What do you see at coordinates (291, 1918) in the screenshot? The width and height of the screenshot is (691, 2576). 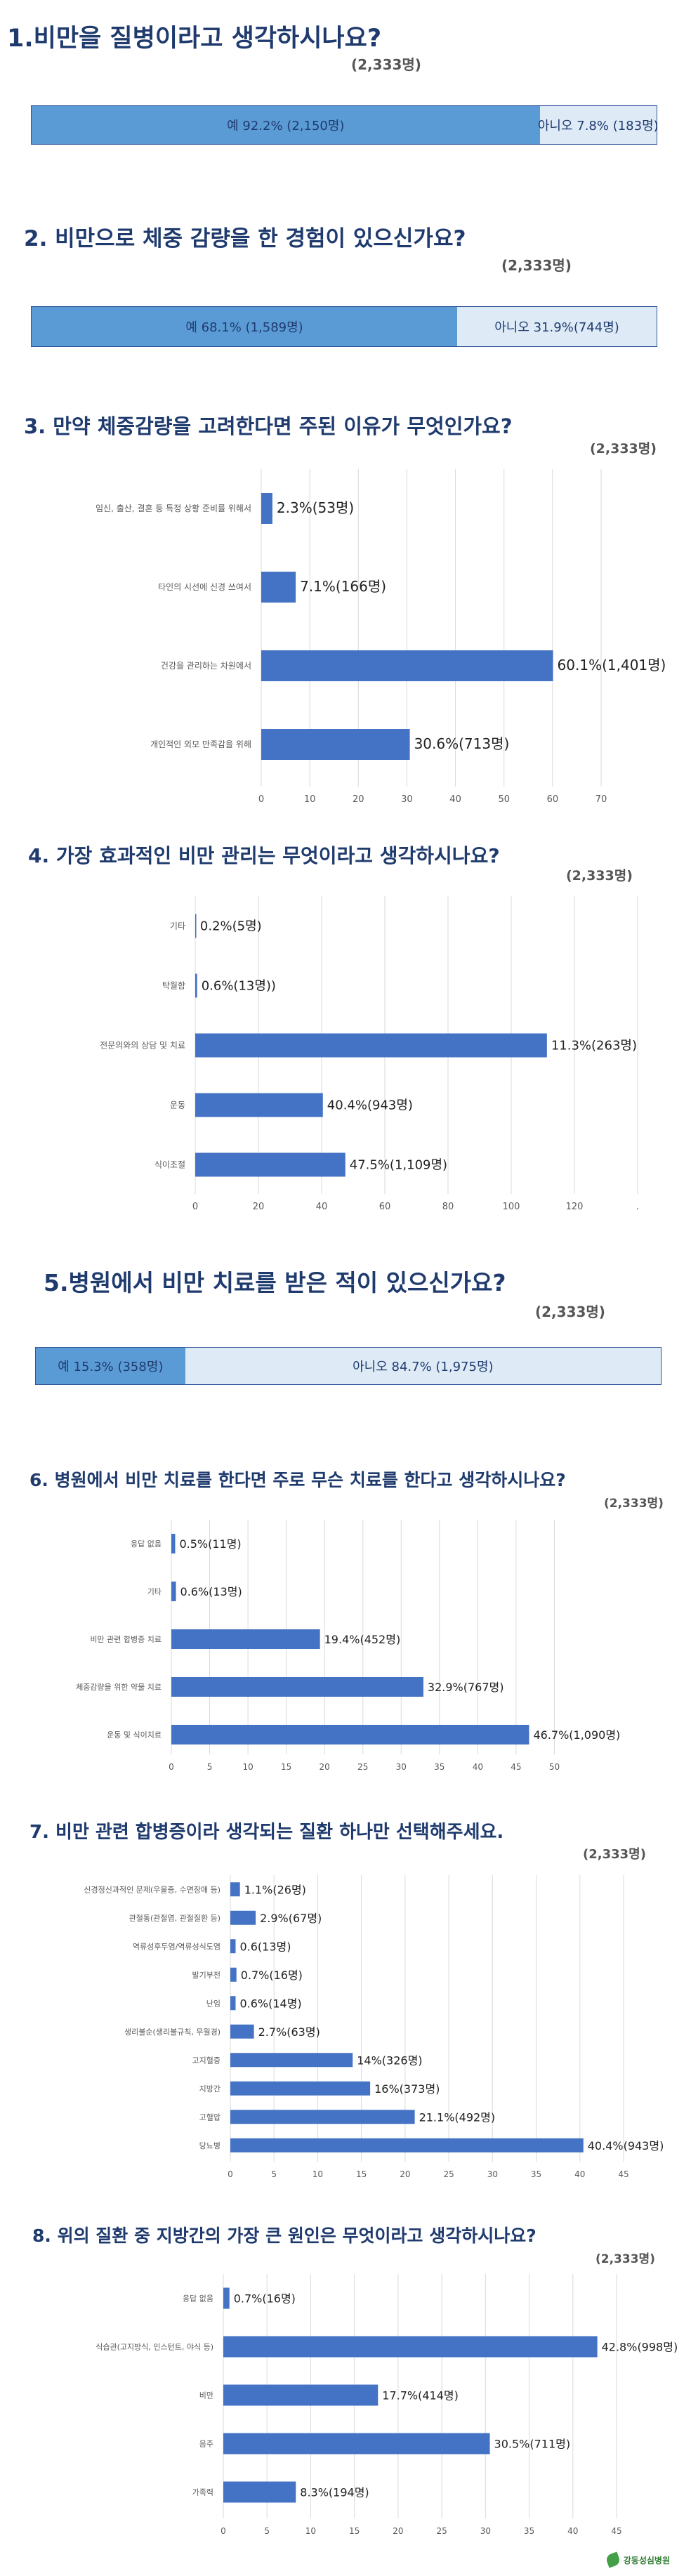 I see `data-label: 2.9%(67명)` at bounding box center [291, 1918].